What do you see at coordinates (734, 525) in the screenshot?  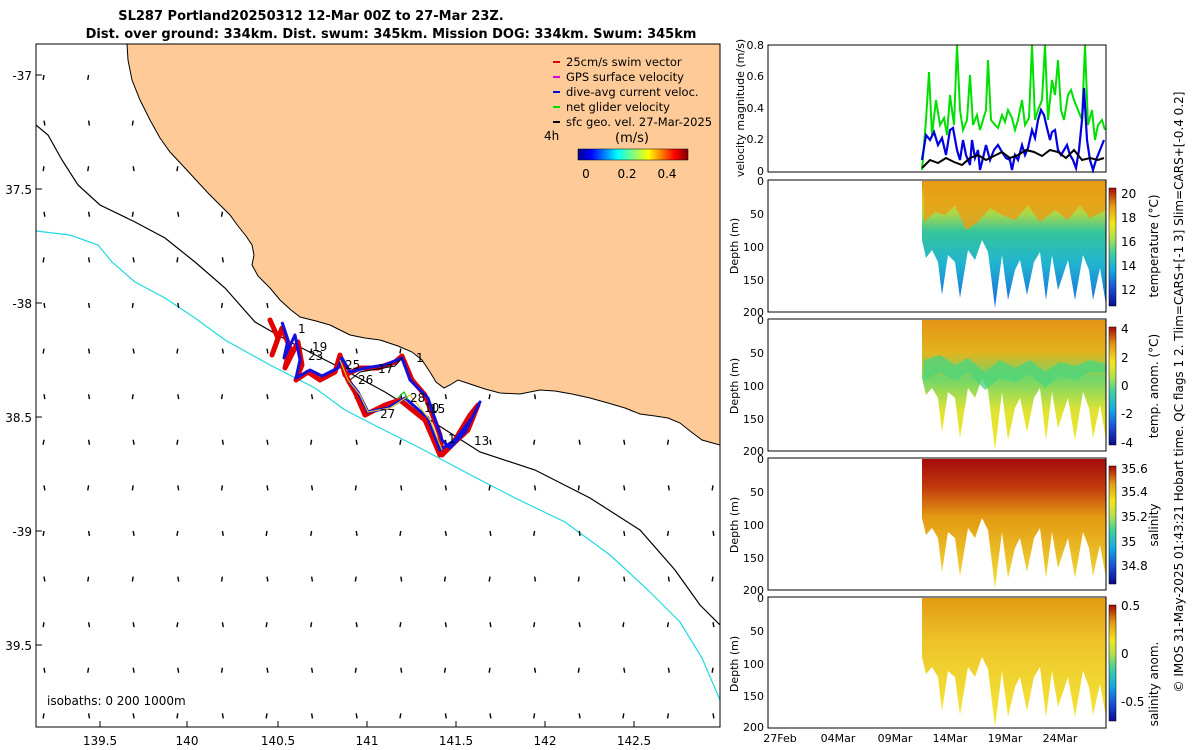 I see `salinity-depth-ylabel: Depth (m)` at bounding box center [734, 525].